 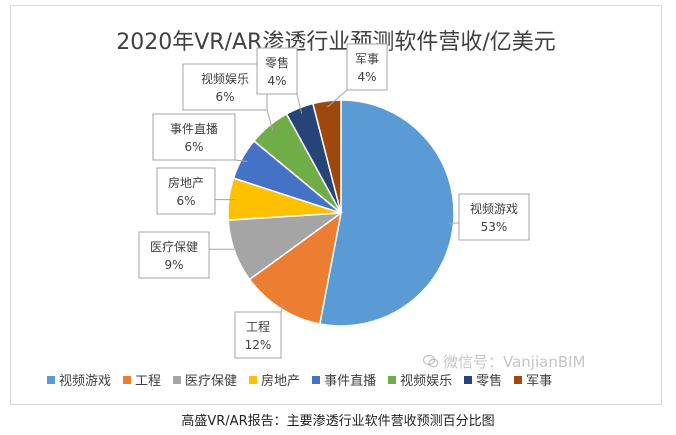 What do you see at coordinates (258, 326) in the screenshot?
I see `data-label-category-2: 工程` at bounding box center [258, 326].